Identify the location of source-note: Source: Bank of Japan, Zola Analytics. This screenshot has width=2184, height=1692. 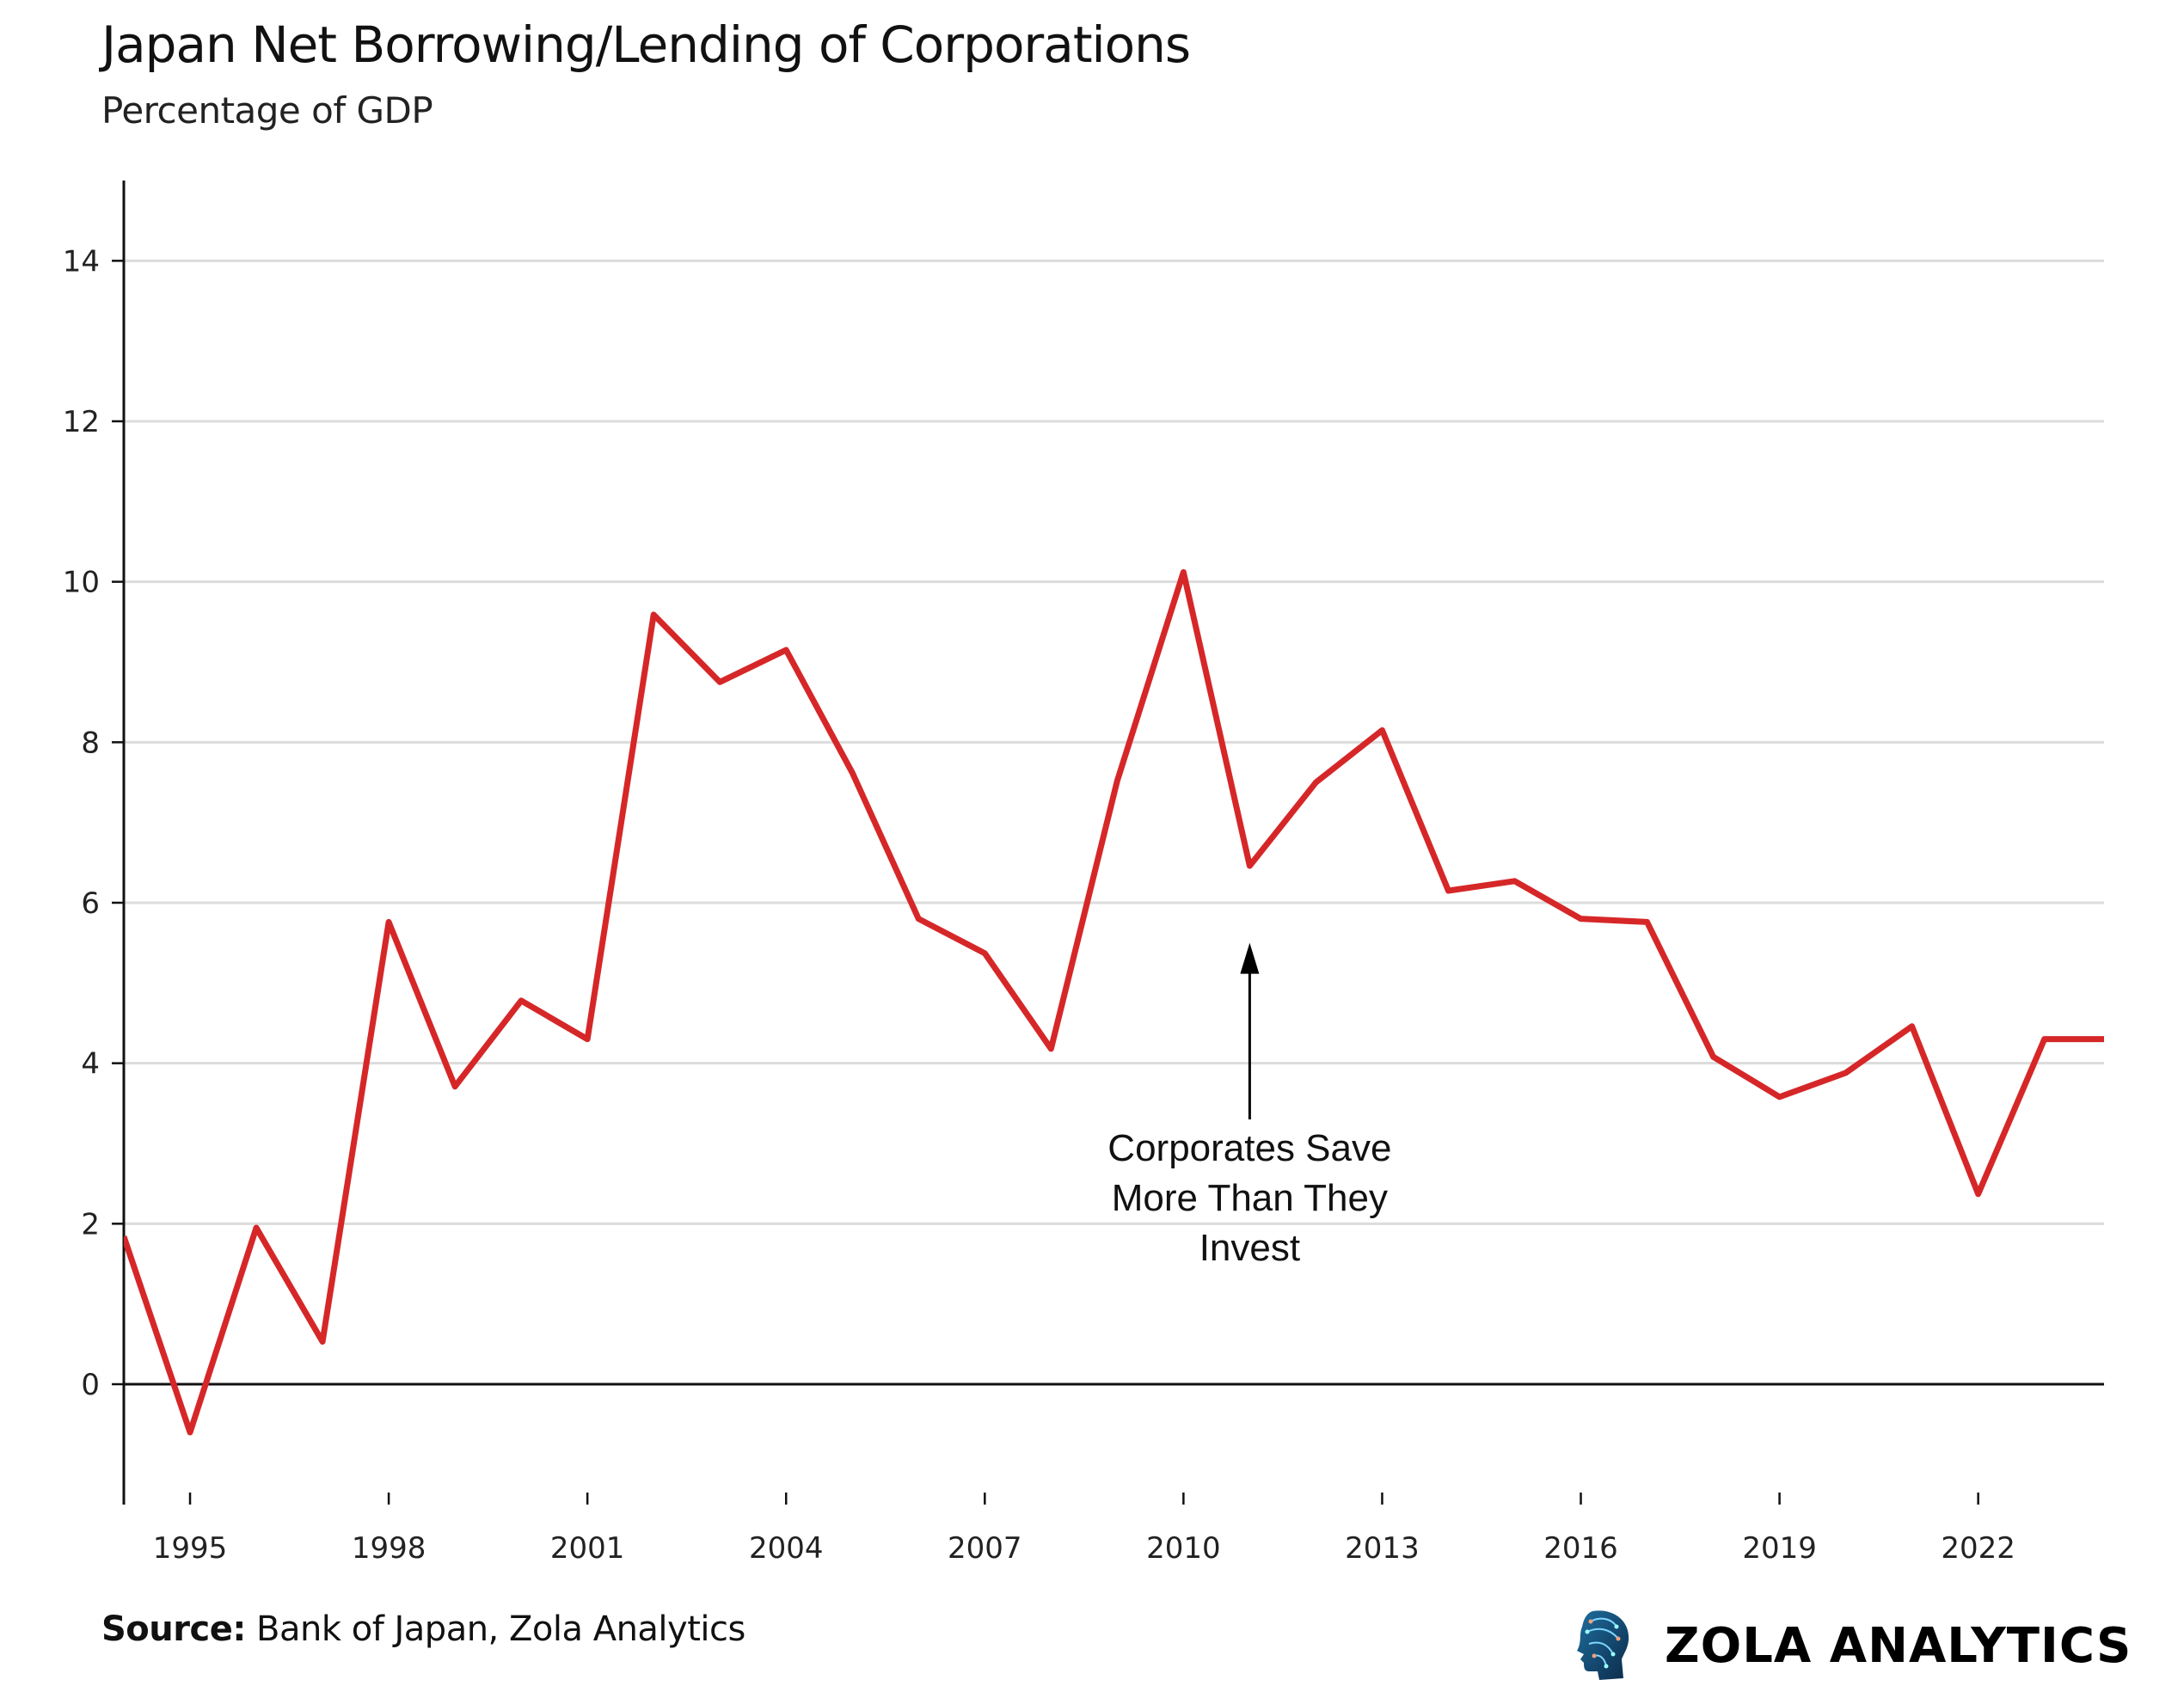
(423, 1629).